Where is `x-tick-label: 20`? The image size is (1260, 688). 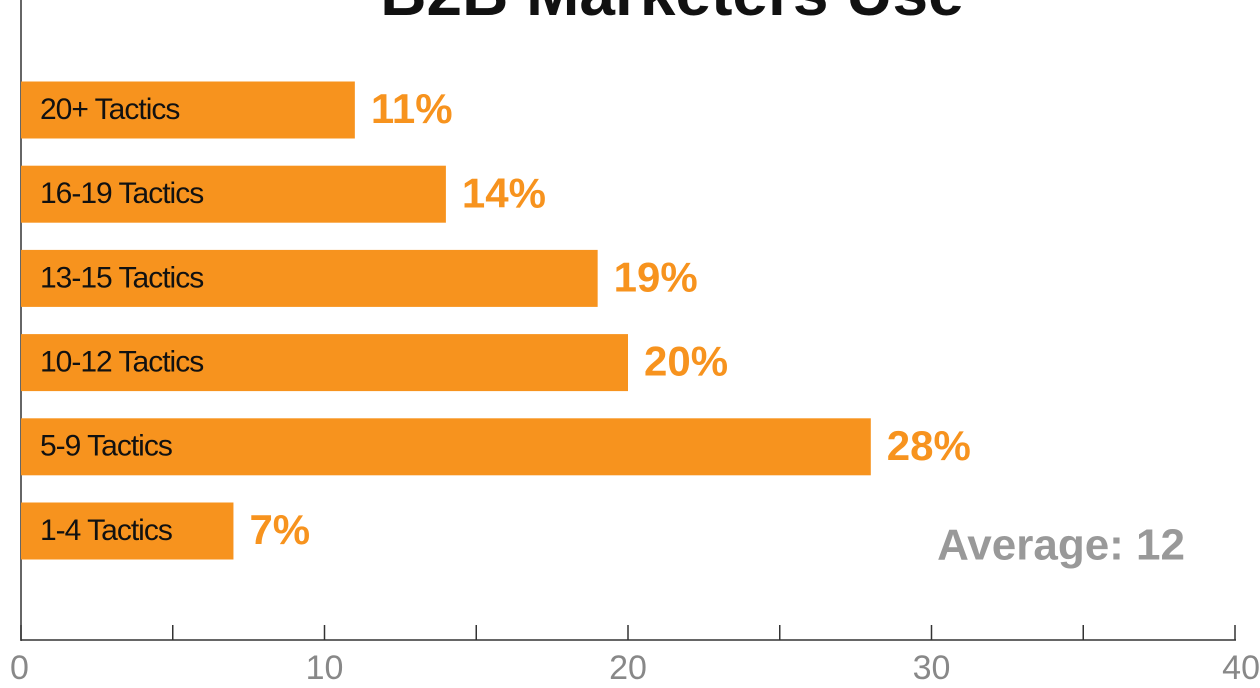
x-tick-label: 20 is located at coordinates (628, 668).